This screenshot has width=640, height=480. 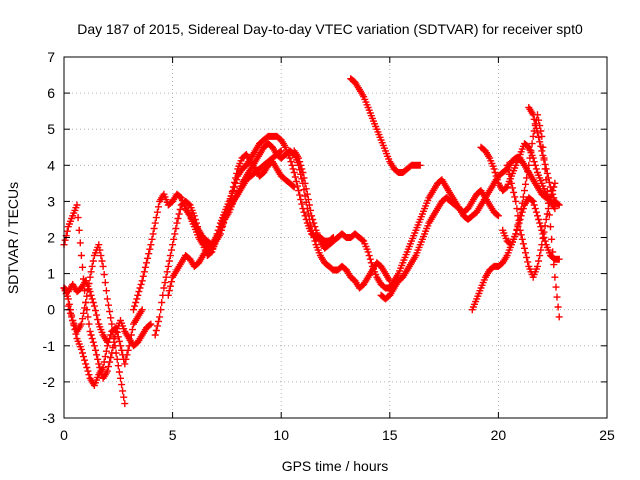 What do you see at coordinates (173, 435) in the screenshot?
I see `x-tick-label: 5` at bounding box center [173, 435].